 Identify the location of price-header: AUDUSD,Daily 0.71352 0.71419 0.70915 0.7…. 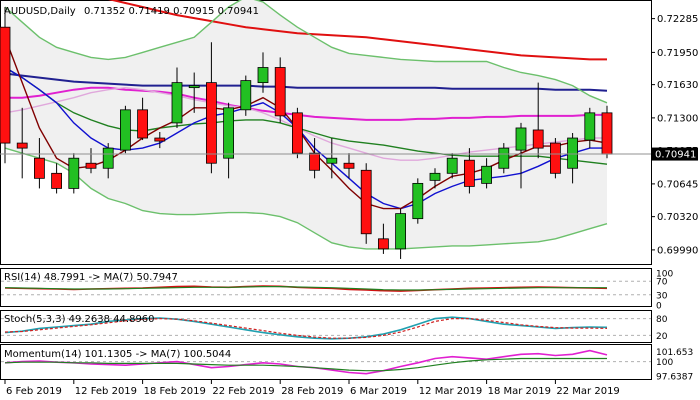
(131, 11).